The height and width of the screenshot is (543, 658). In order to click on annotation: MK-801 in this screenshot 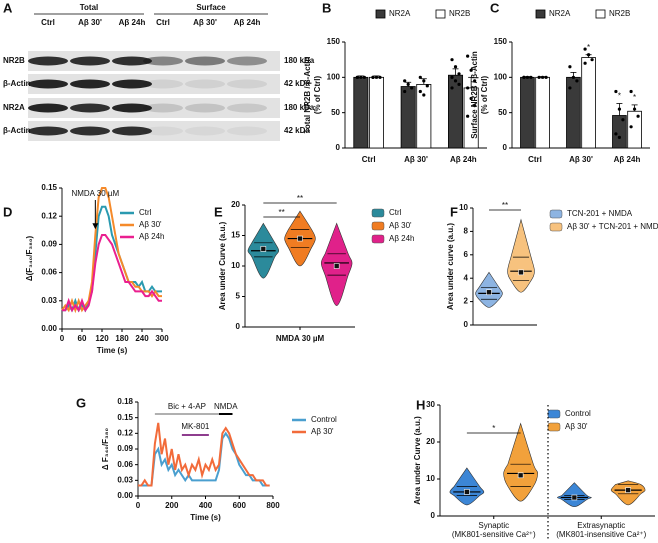, I will do `click(195, 426)`.